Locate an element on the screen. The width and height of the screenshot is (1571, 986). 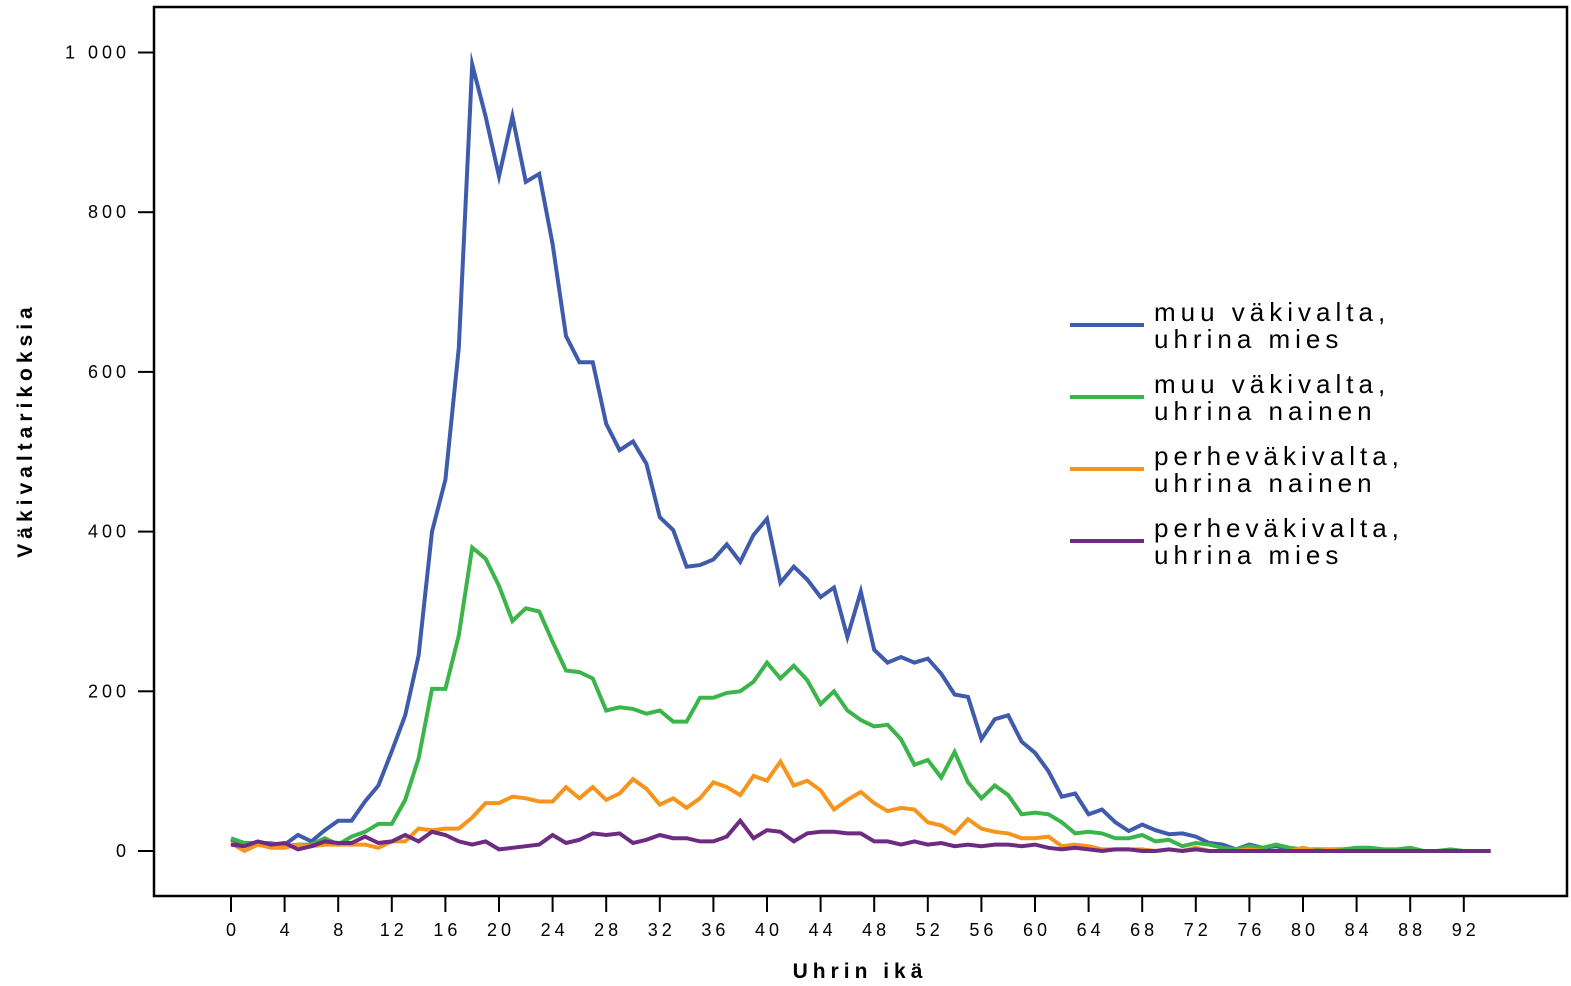
x-tick-label: 36 is located at coordinates (715, 930).